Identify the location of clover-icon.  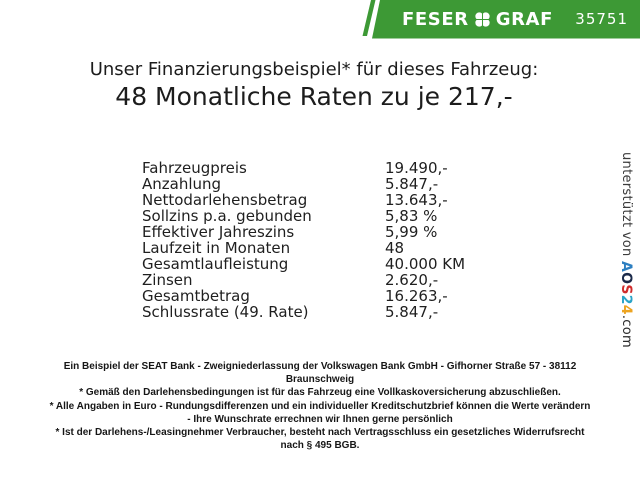
(482, 19).